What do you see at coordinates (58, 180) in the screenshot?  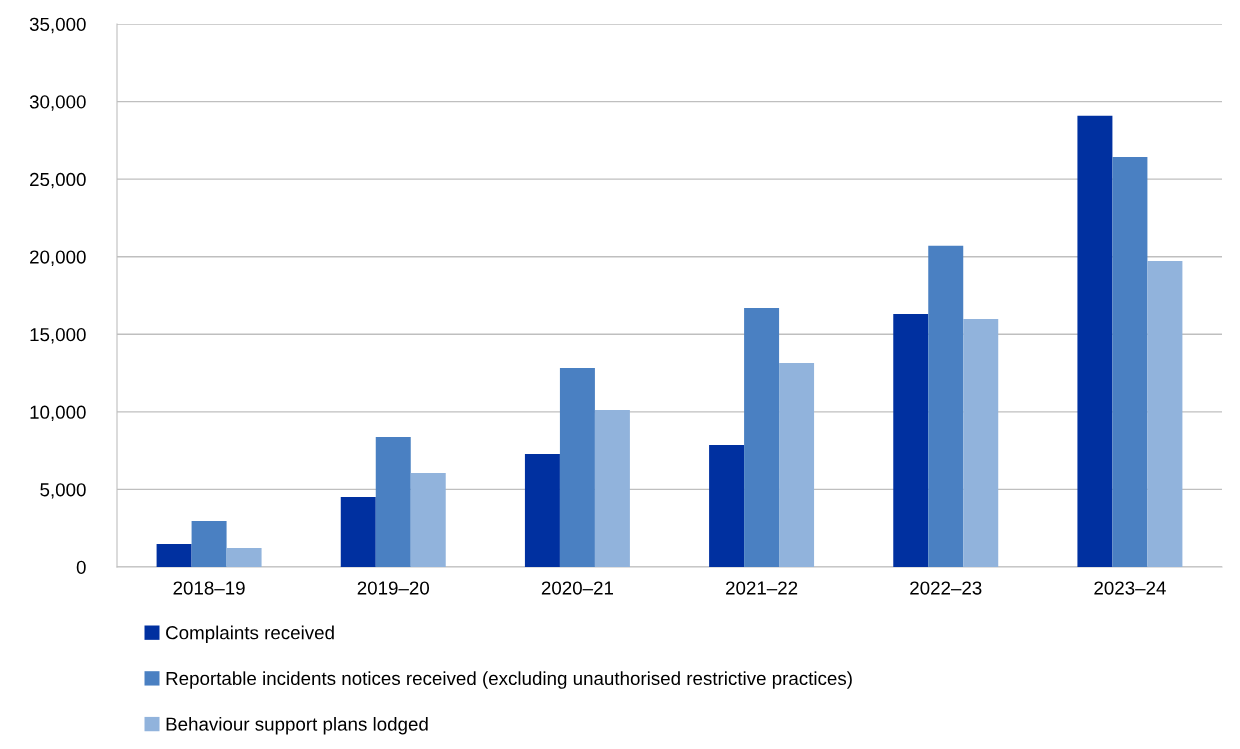 I see `y-tick-label: 25,000` at bounding box center [58, 180].